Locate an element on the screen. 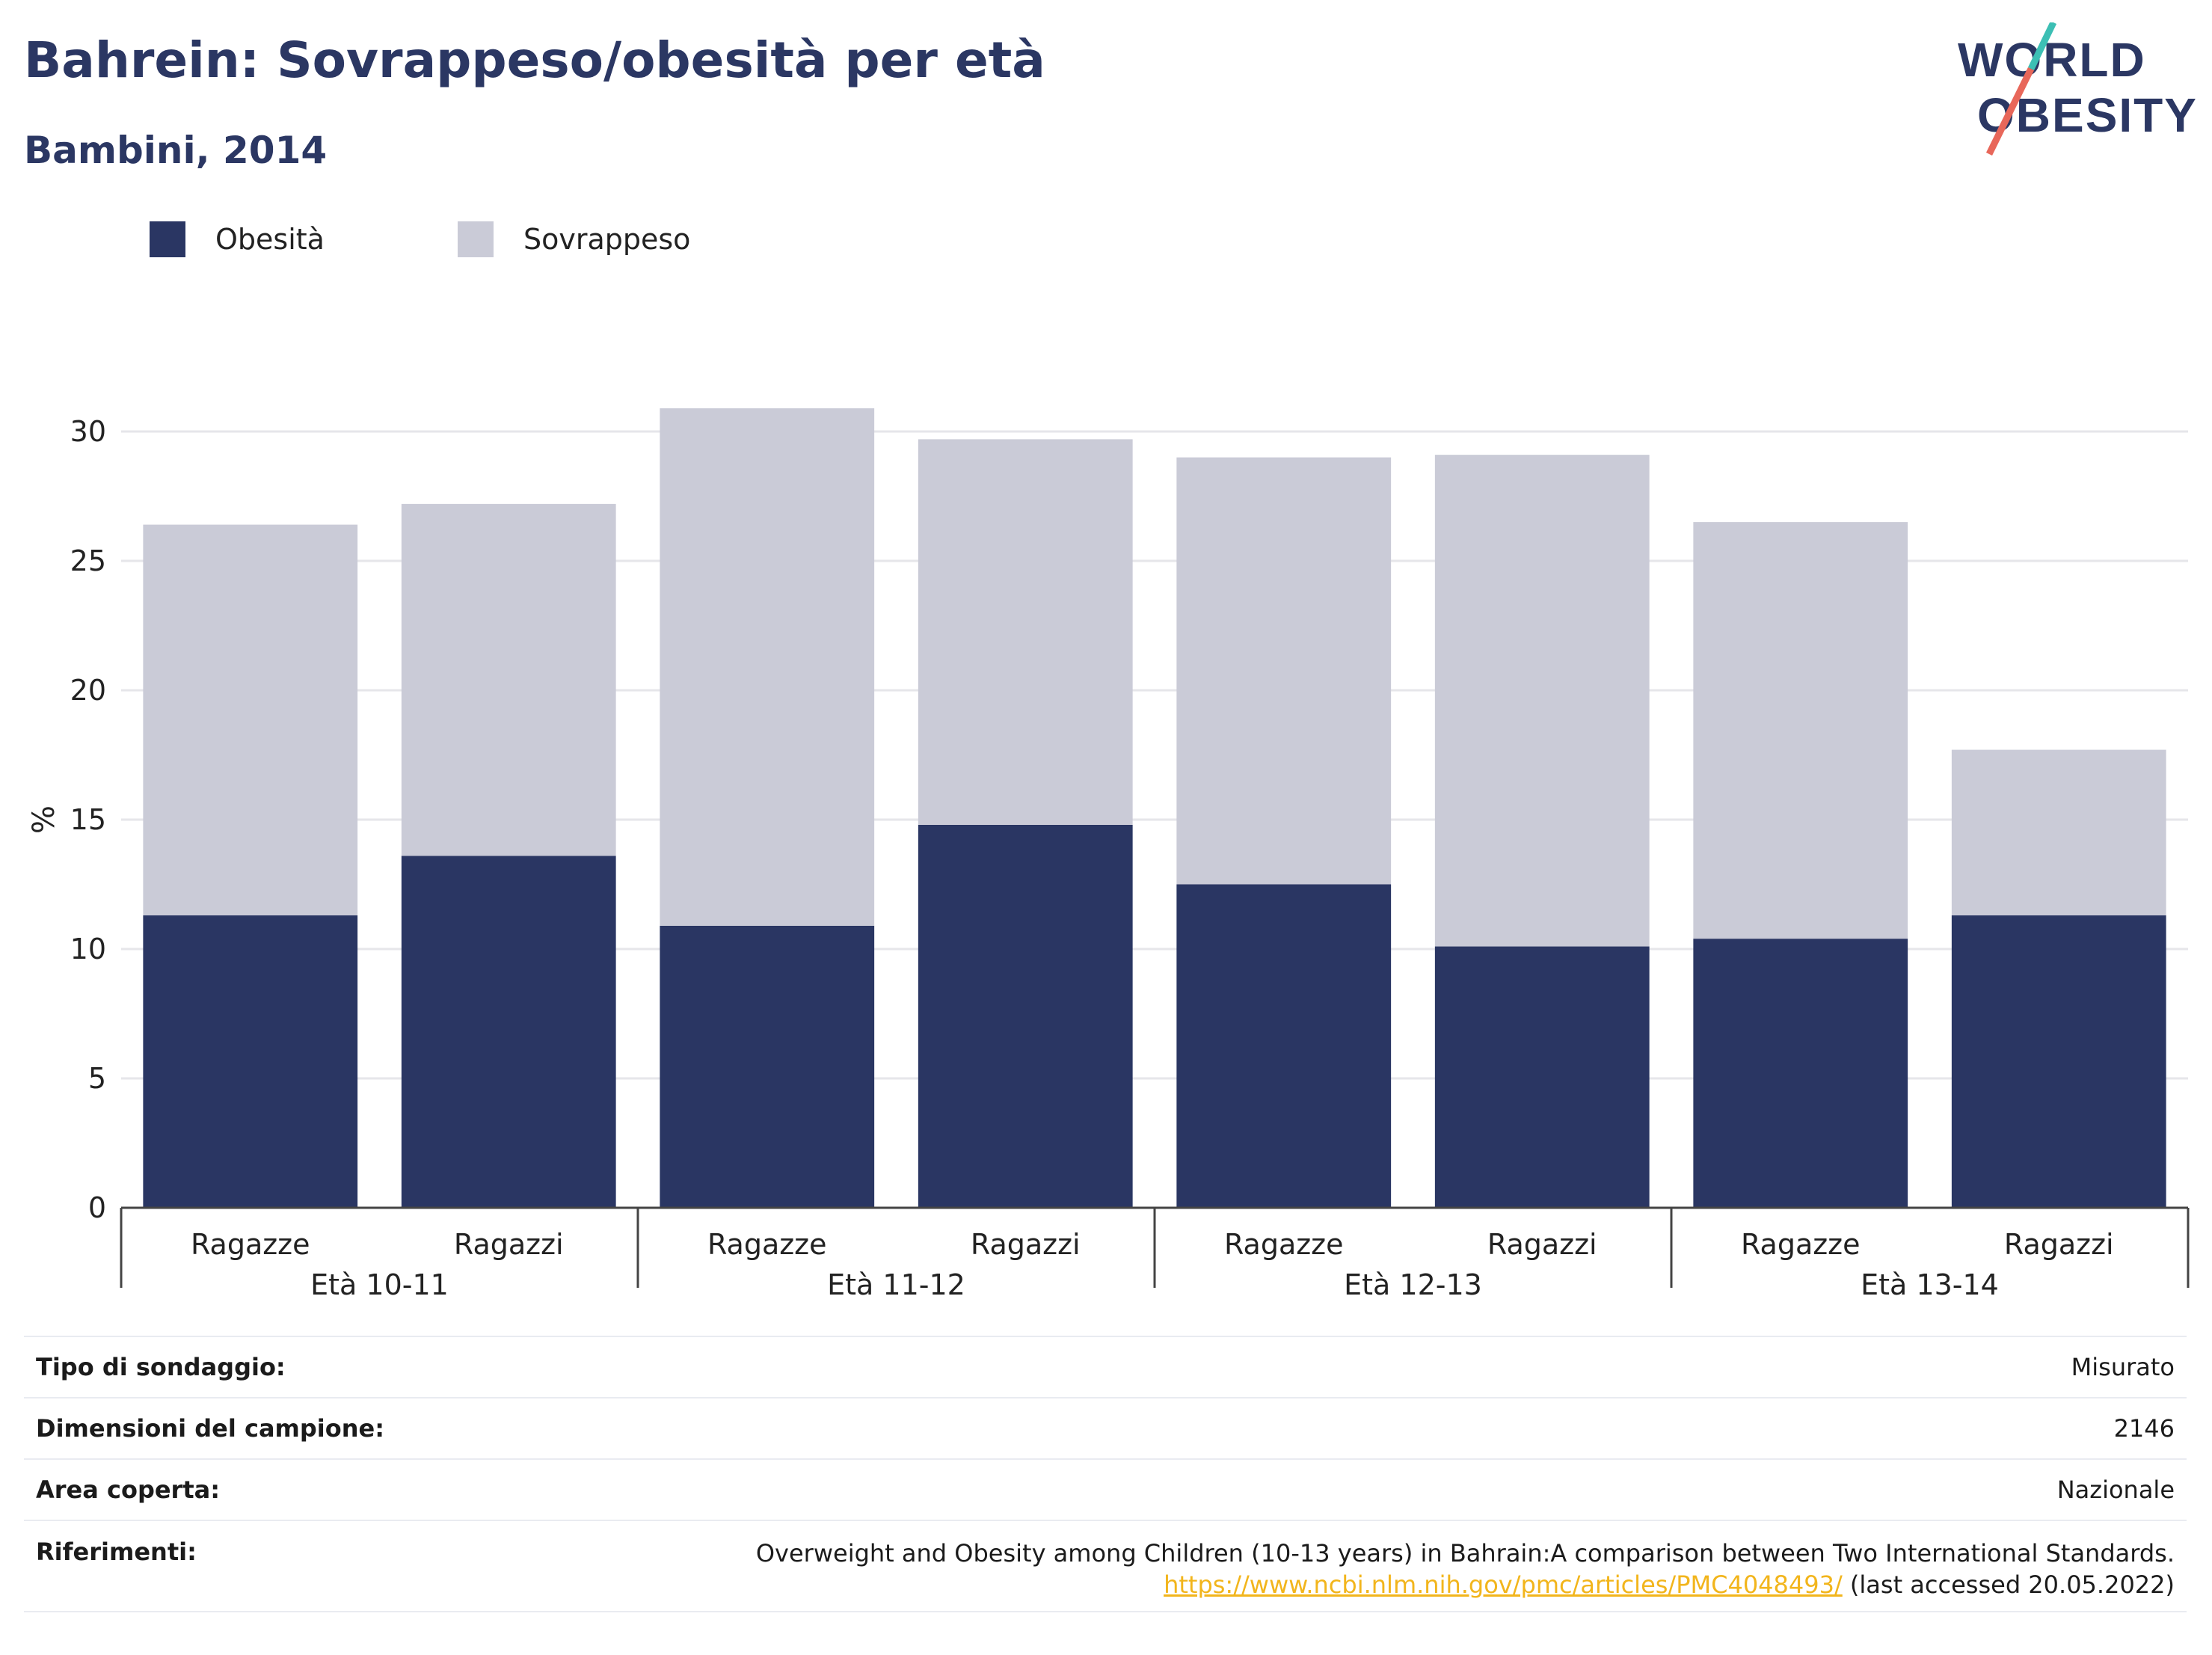  info-label-survey-type: Tipo di sondaggio: is located at coordinates (161, 1367).